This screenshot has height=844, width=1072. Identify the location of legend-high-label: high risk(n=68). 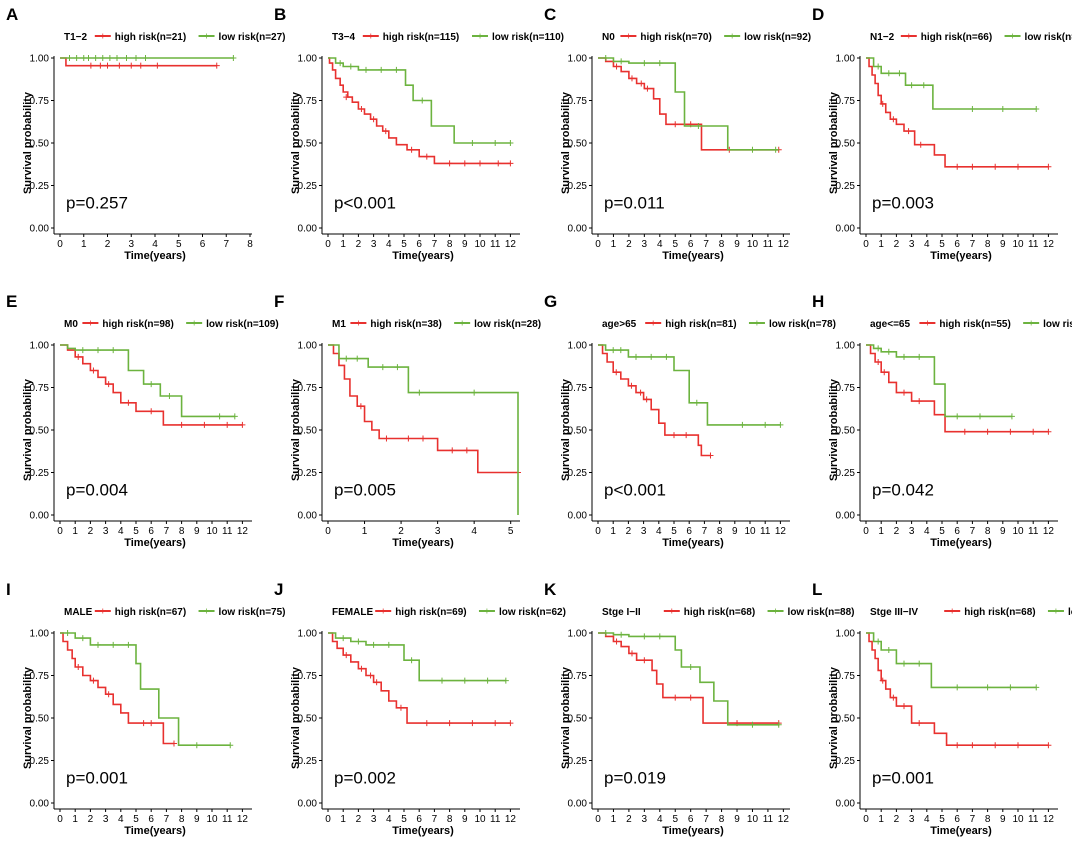
(719, 612).